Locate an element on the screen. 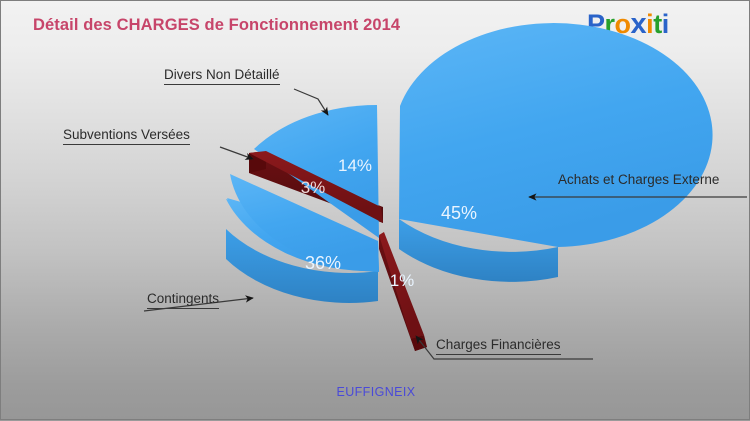 Image resolution: width=750 pixels, height=421 pixels. slice-subventions-versees is located at coordinates (316, 187).